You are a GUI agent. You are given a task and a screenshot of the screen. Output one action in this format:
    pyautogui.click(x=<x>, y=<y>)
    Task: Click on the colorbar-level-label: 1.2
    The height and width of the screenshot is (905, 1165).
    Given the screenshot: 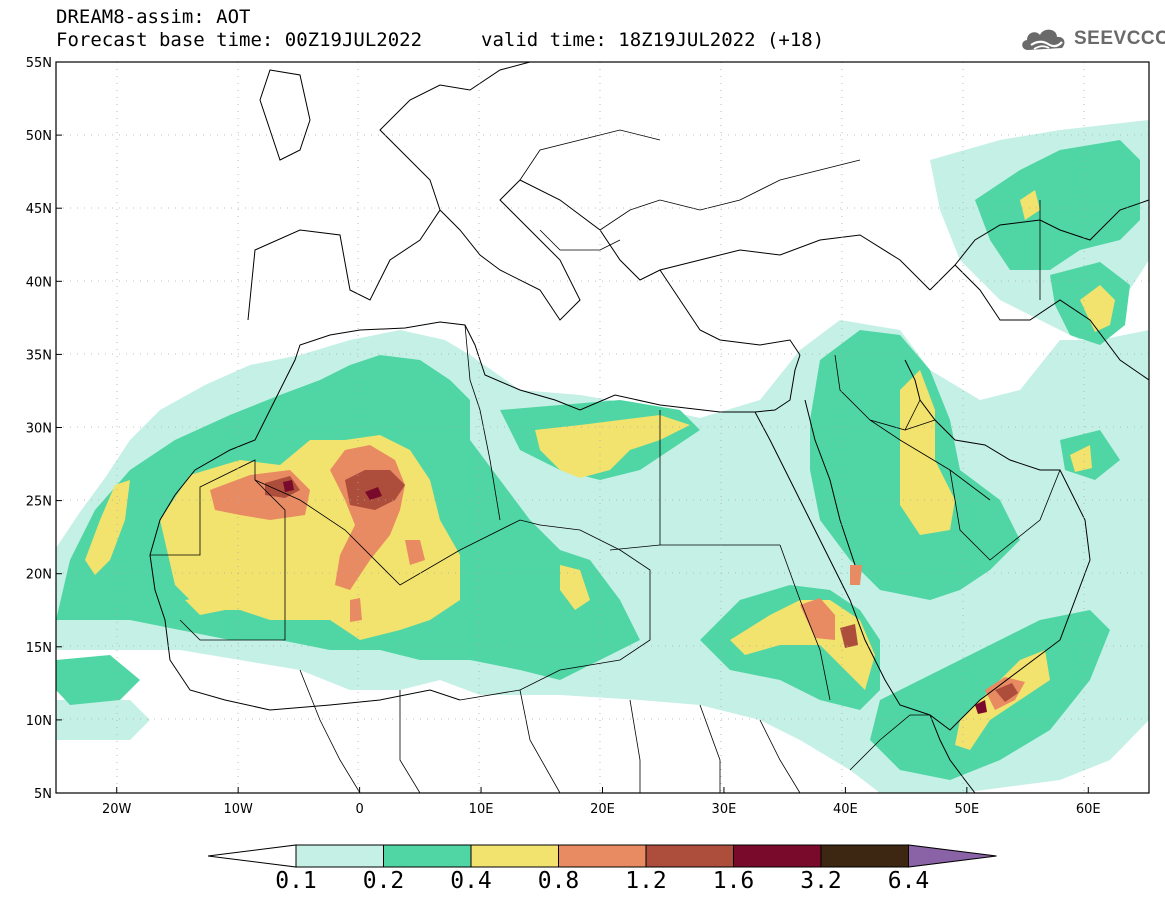 What is the action you would take?
    pyautogui.click(x=646, y=881)
    